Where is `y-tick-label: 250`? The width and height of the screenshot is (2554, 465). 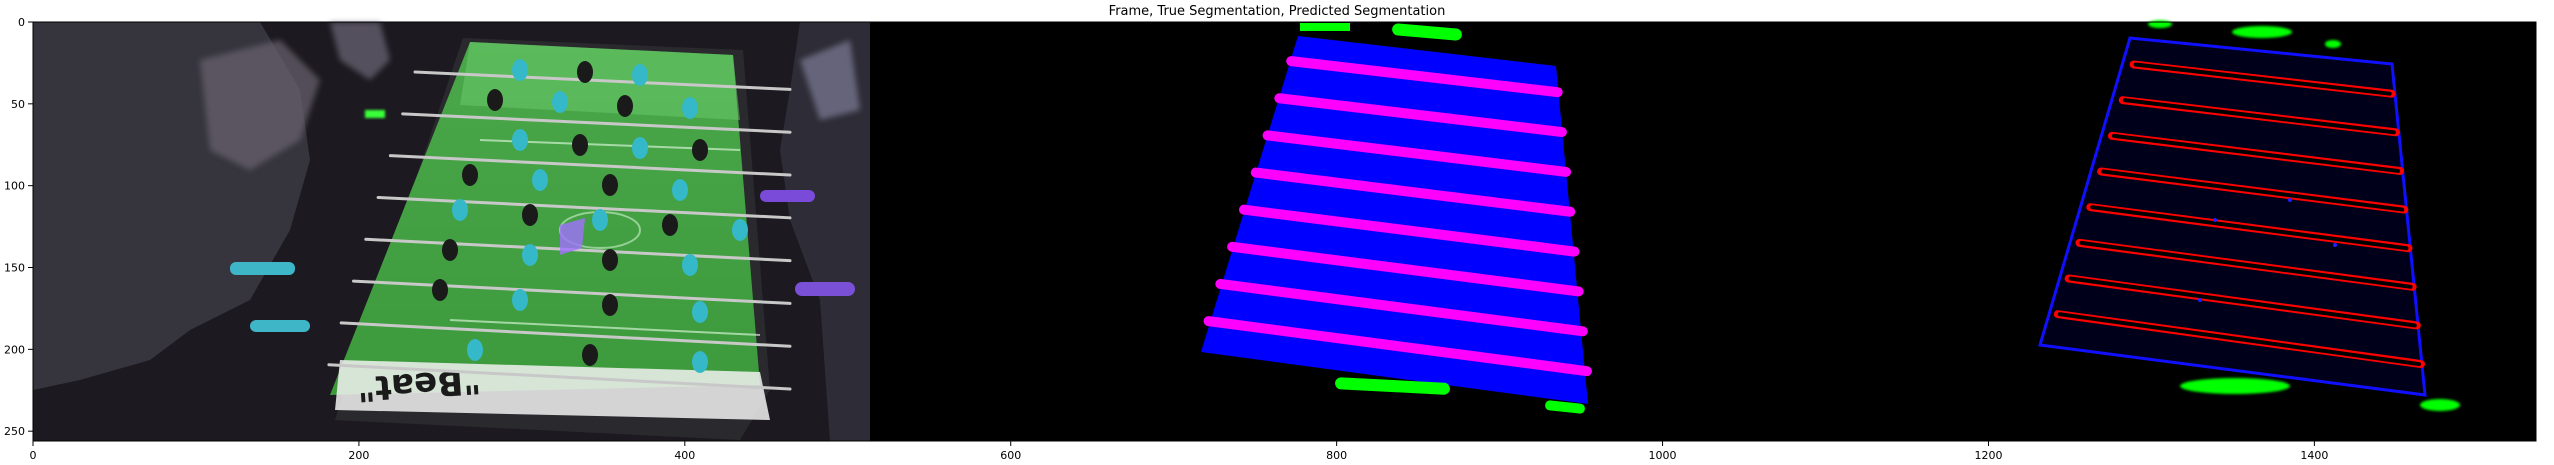
y-tick-label: 250 is located at coordinates (14, 431).